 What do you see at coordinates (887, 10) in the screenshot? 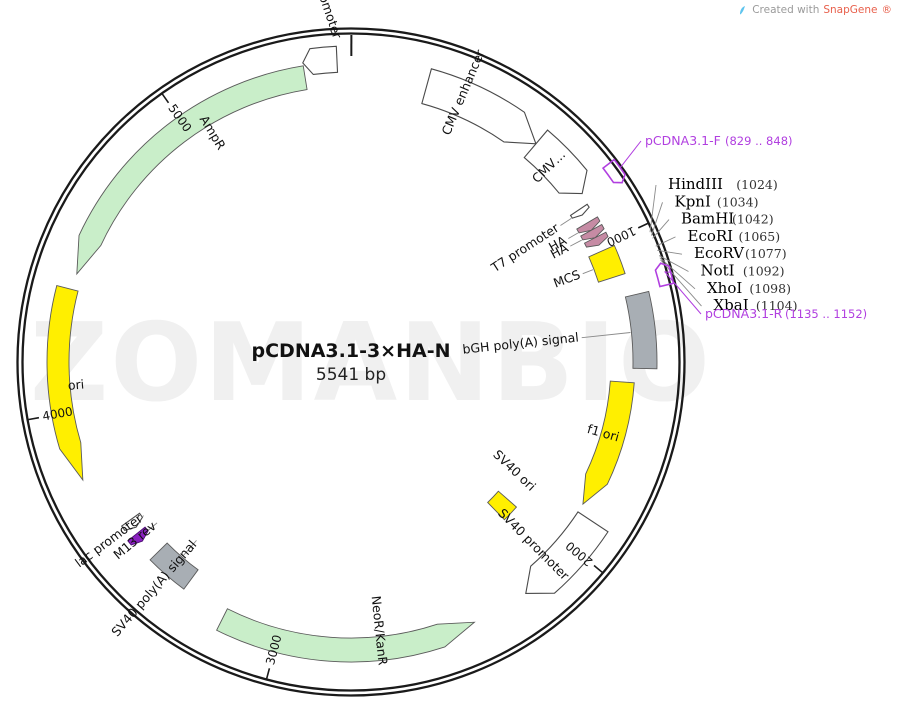
I see `credit-registered: ®` at bounding box center [887, 10].